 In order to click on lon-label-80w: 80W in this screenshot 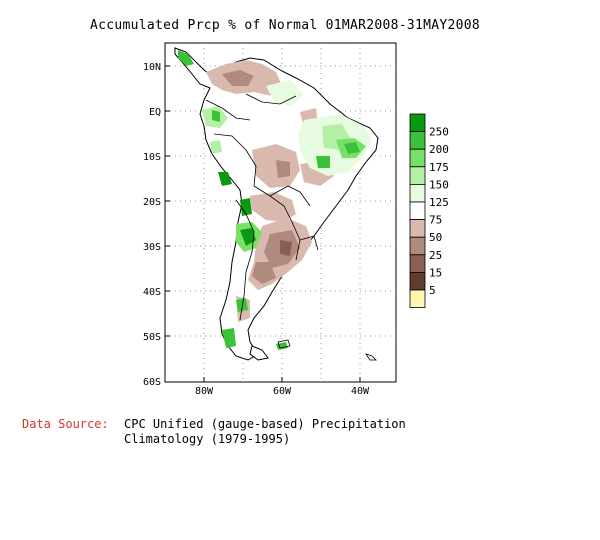, I will do `click(204, 391)`.